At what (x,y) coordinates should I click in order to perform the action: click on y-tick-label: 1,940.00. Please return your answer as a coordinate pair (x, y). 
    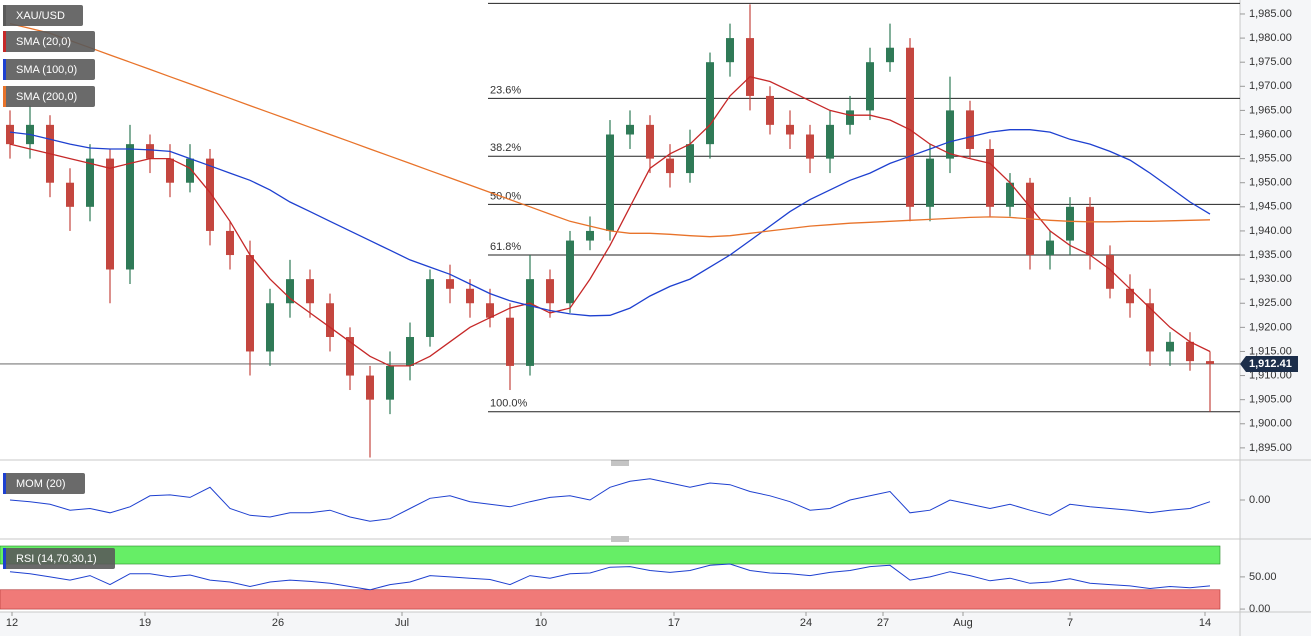
    Looking at the image, I should click on (1270, 231).